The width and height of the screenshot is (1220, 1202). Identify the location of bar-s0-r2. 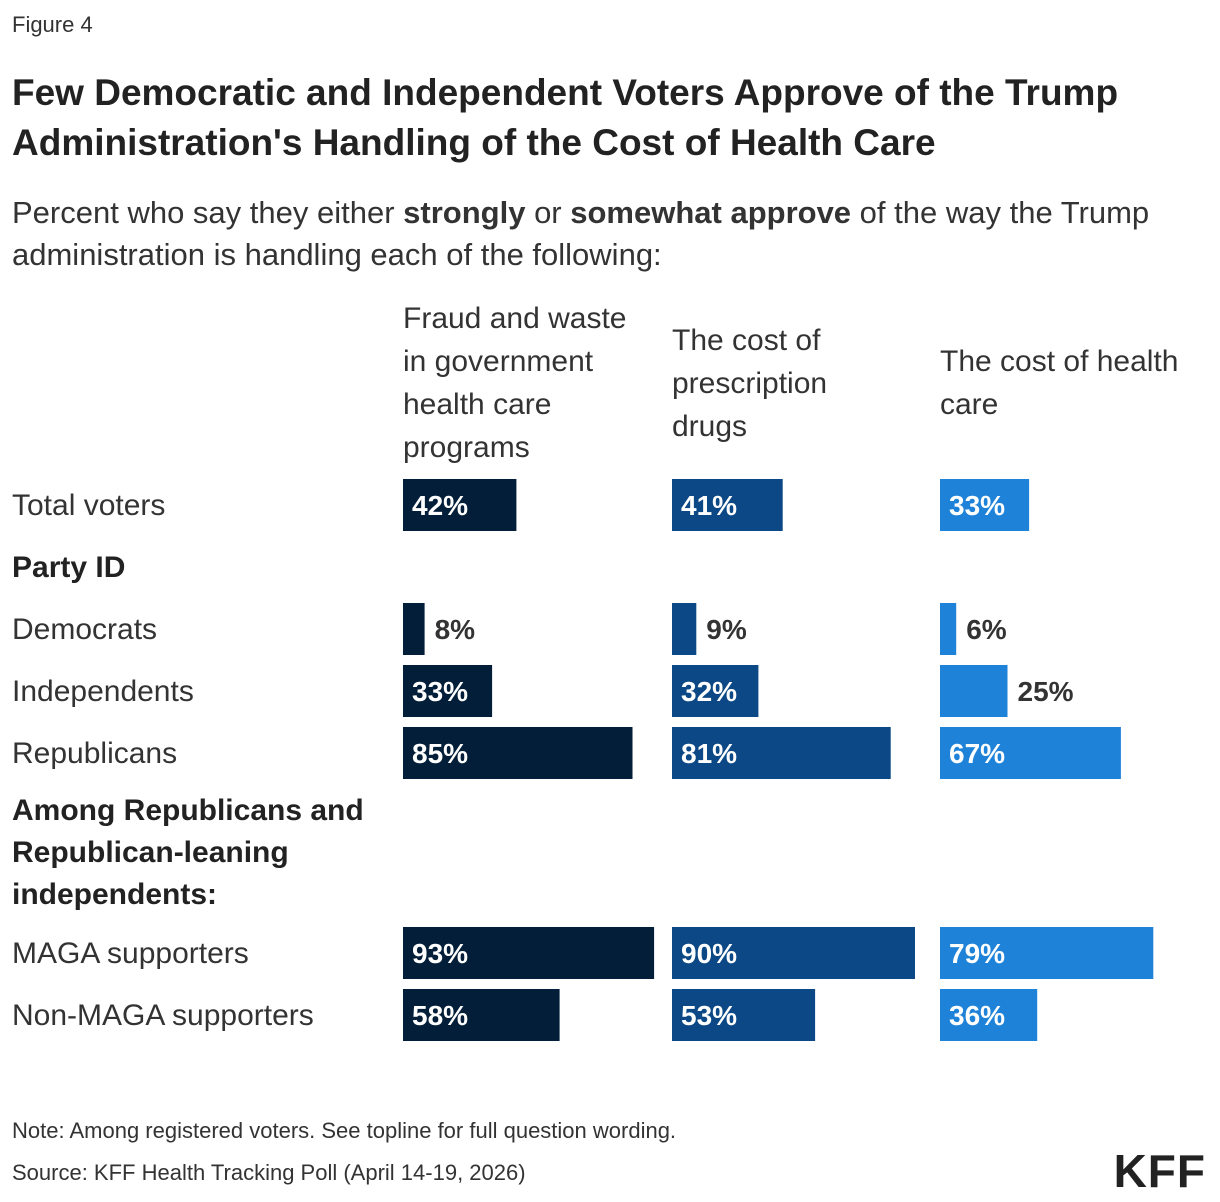
(448, 691).